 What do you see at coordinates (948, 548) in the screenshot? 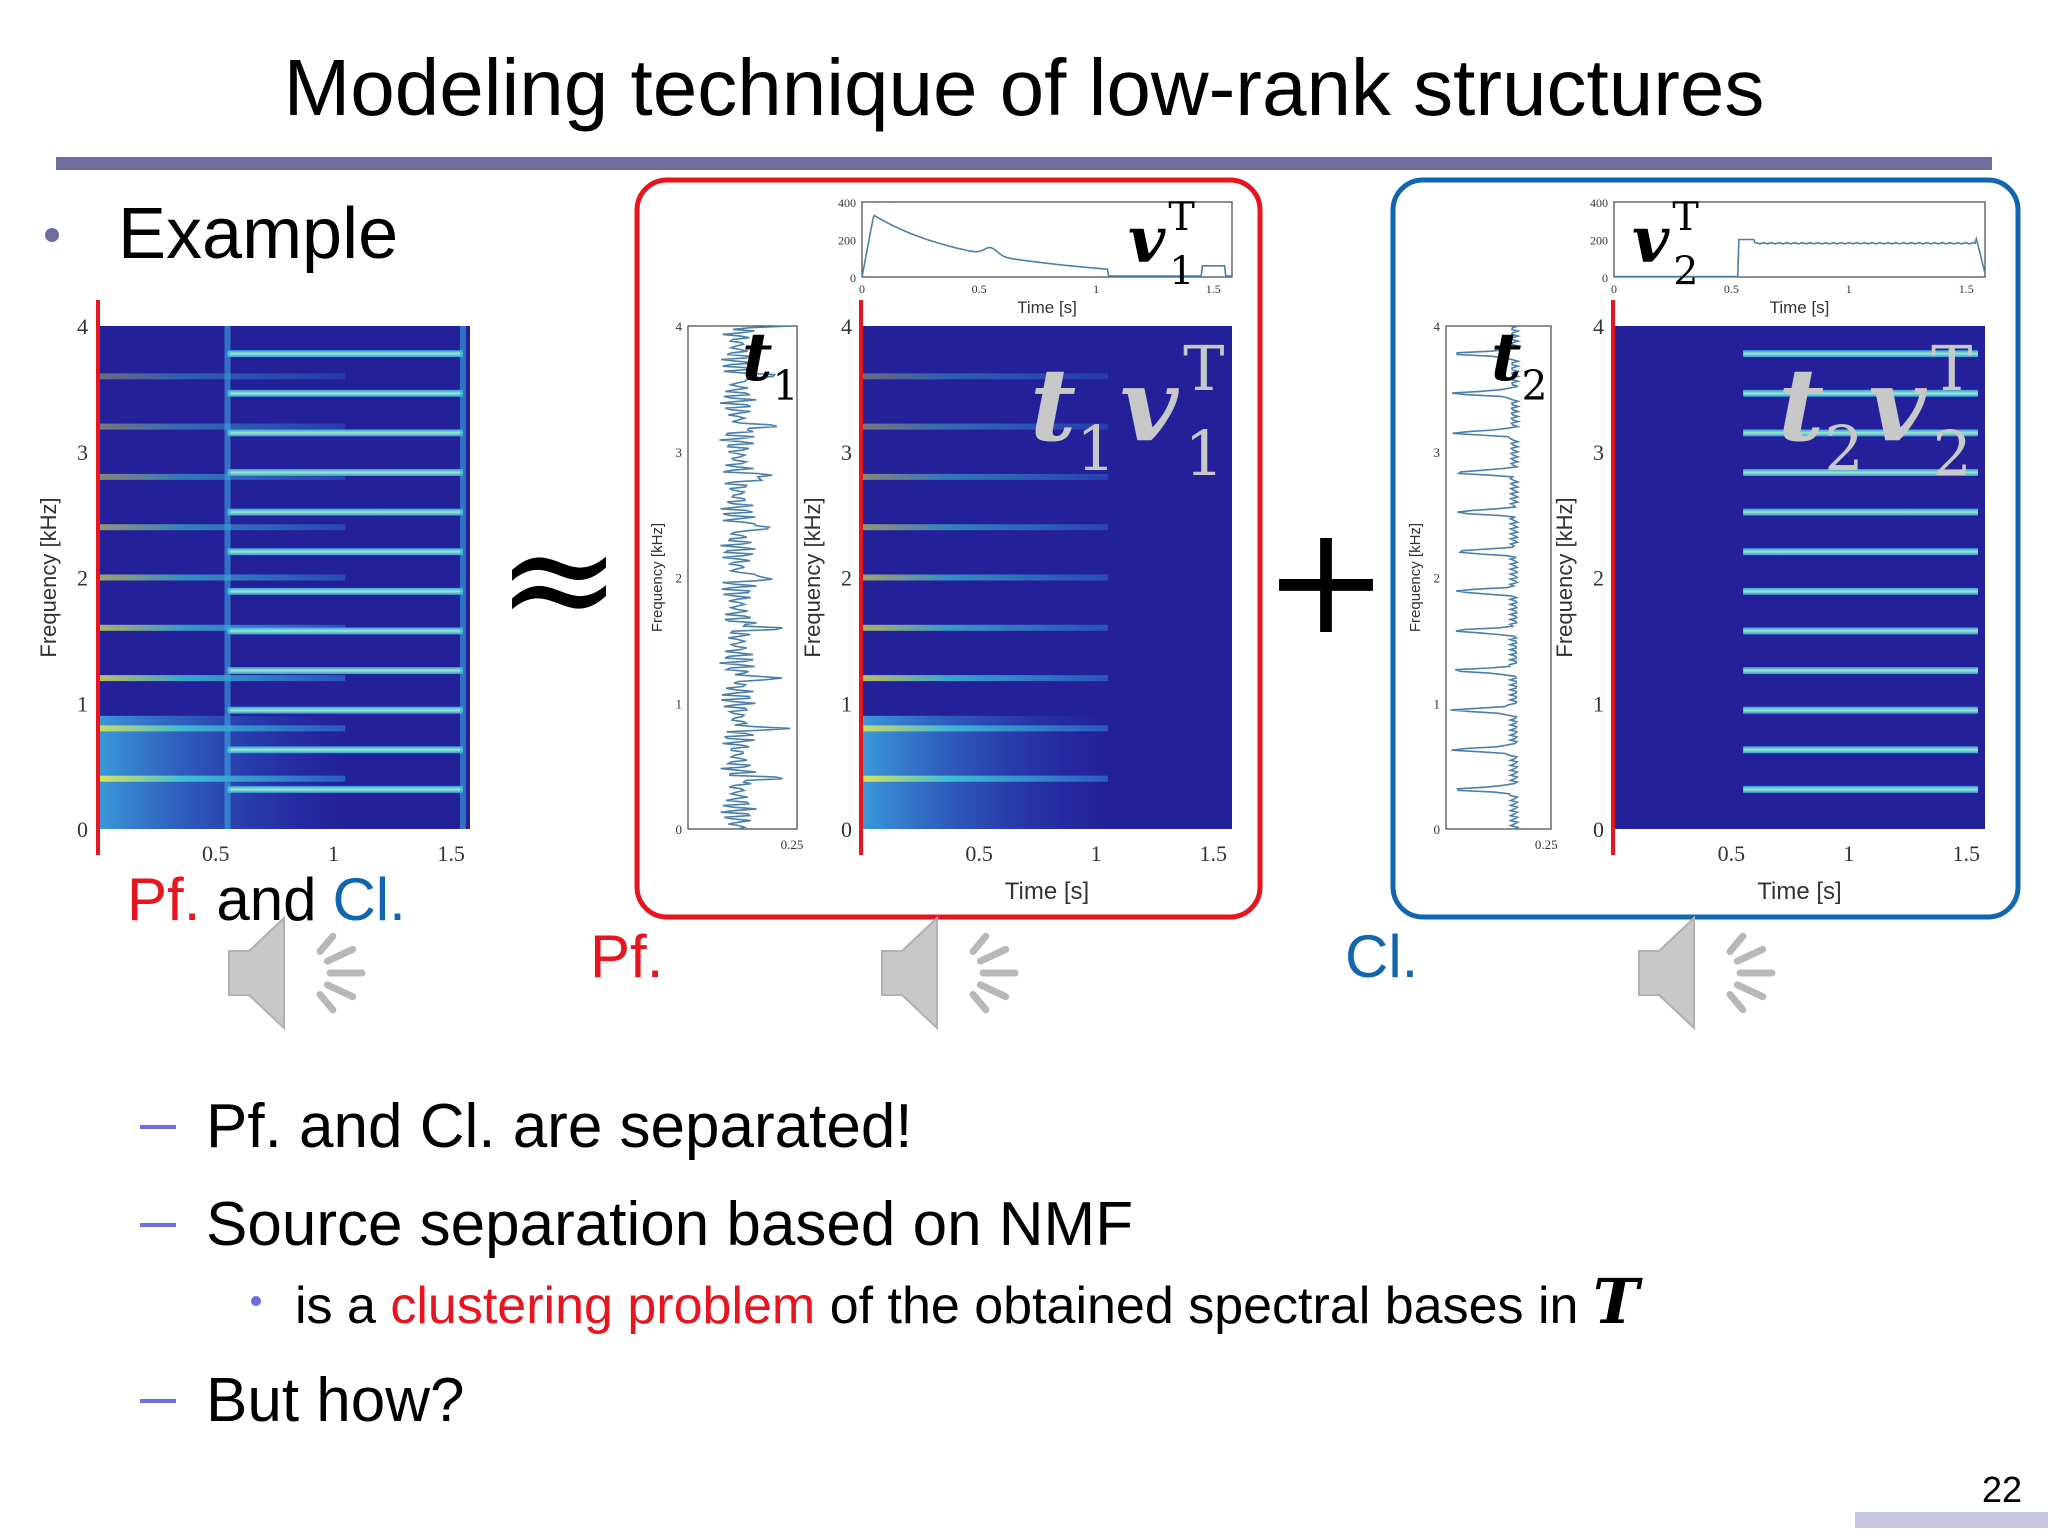
I see `source-box` at bounding box center [948, 548].